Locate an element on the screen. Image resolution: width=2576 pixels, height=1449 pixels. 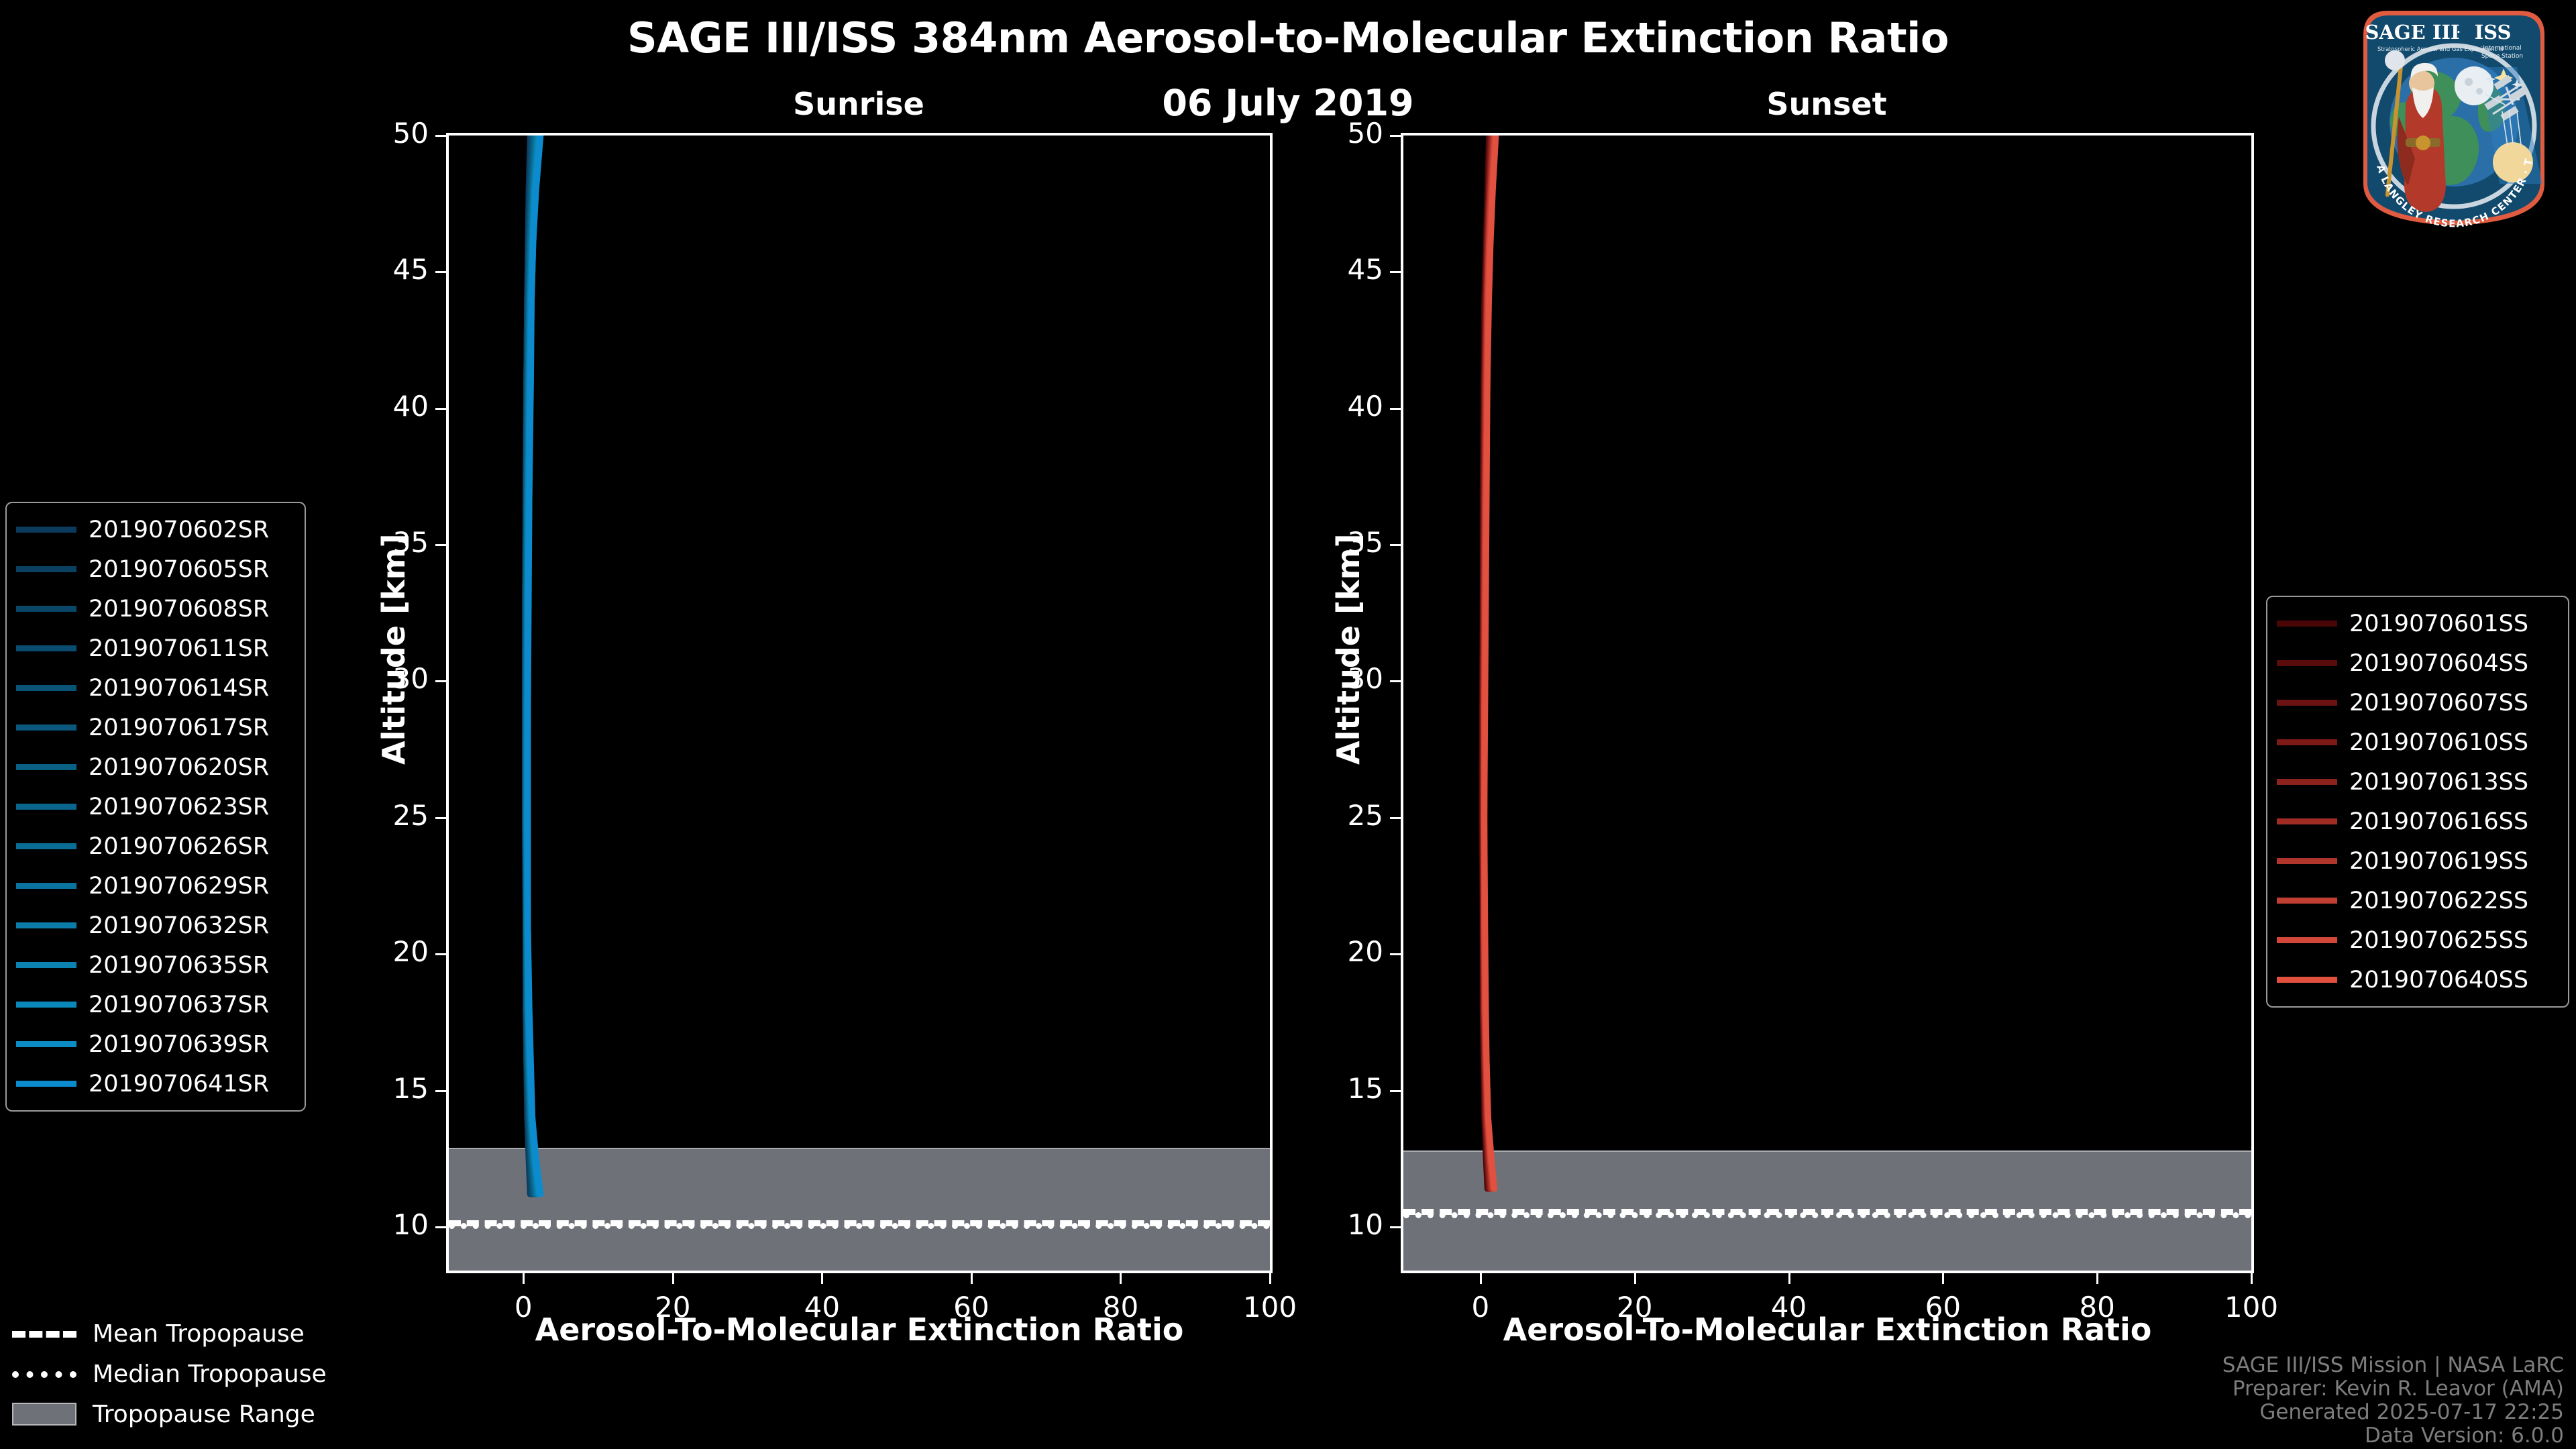
legend-sunrise-item: 2019070635SR is located at coordinates (155, 965).